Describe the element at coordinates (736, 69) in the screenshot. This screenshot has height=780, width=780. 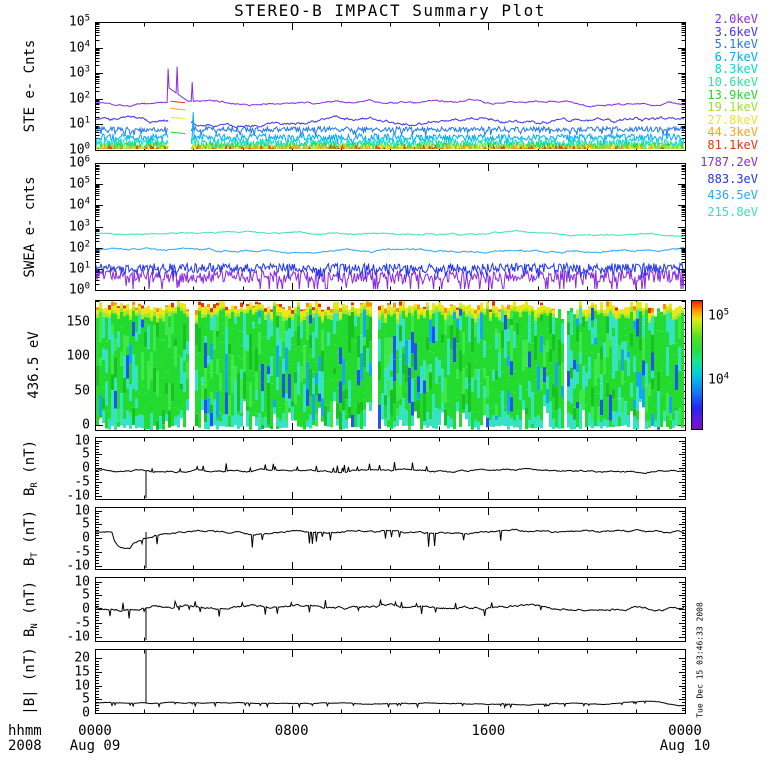
I see `legend-entry: 8.3keV` at that location.